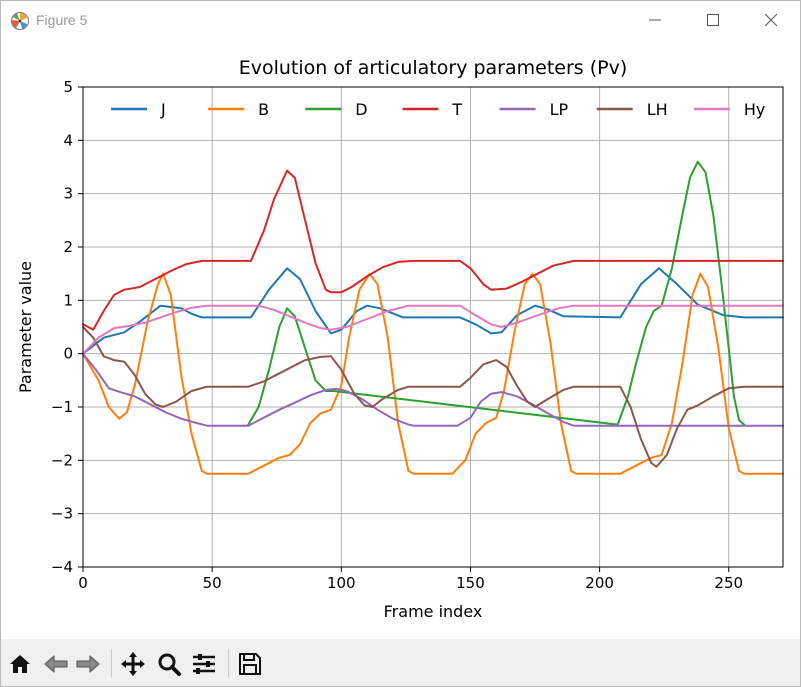 The image size is (801, 687). Describe the element at coordinates (68, 300) in the screenshot. I see `y-tick-label: 1` at that location.